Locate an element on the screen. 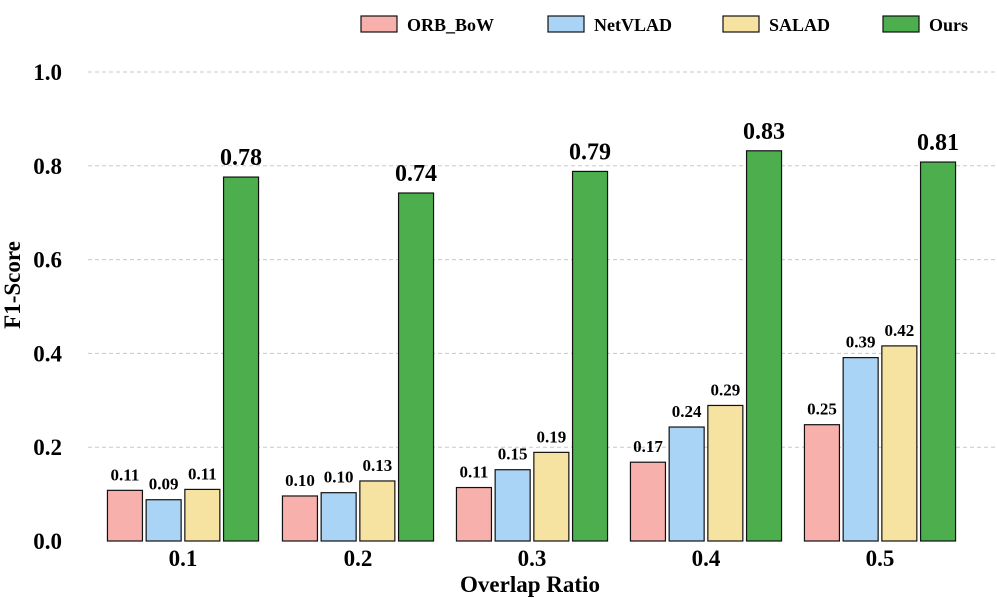 The height and width of the screenshot is (598, 997). legend-label: Ours is located at coordinates (948, 25).